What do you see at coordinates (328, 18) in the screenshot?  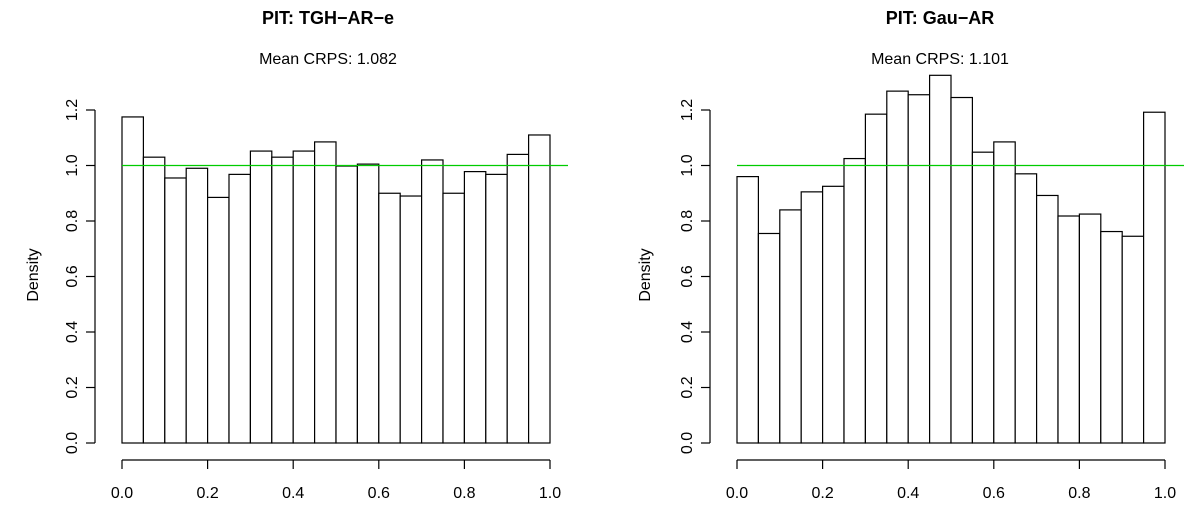 I see `chart-title: PIT: TGH−AR−e` at bounding box center [328, 18].